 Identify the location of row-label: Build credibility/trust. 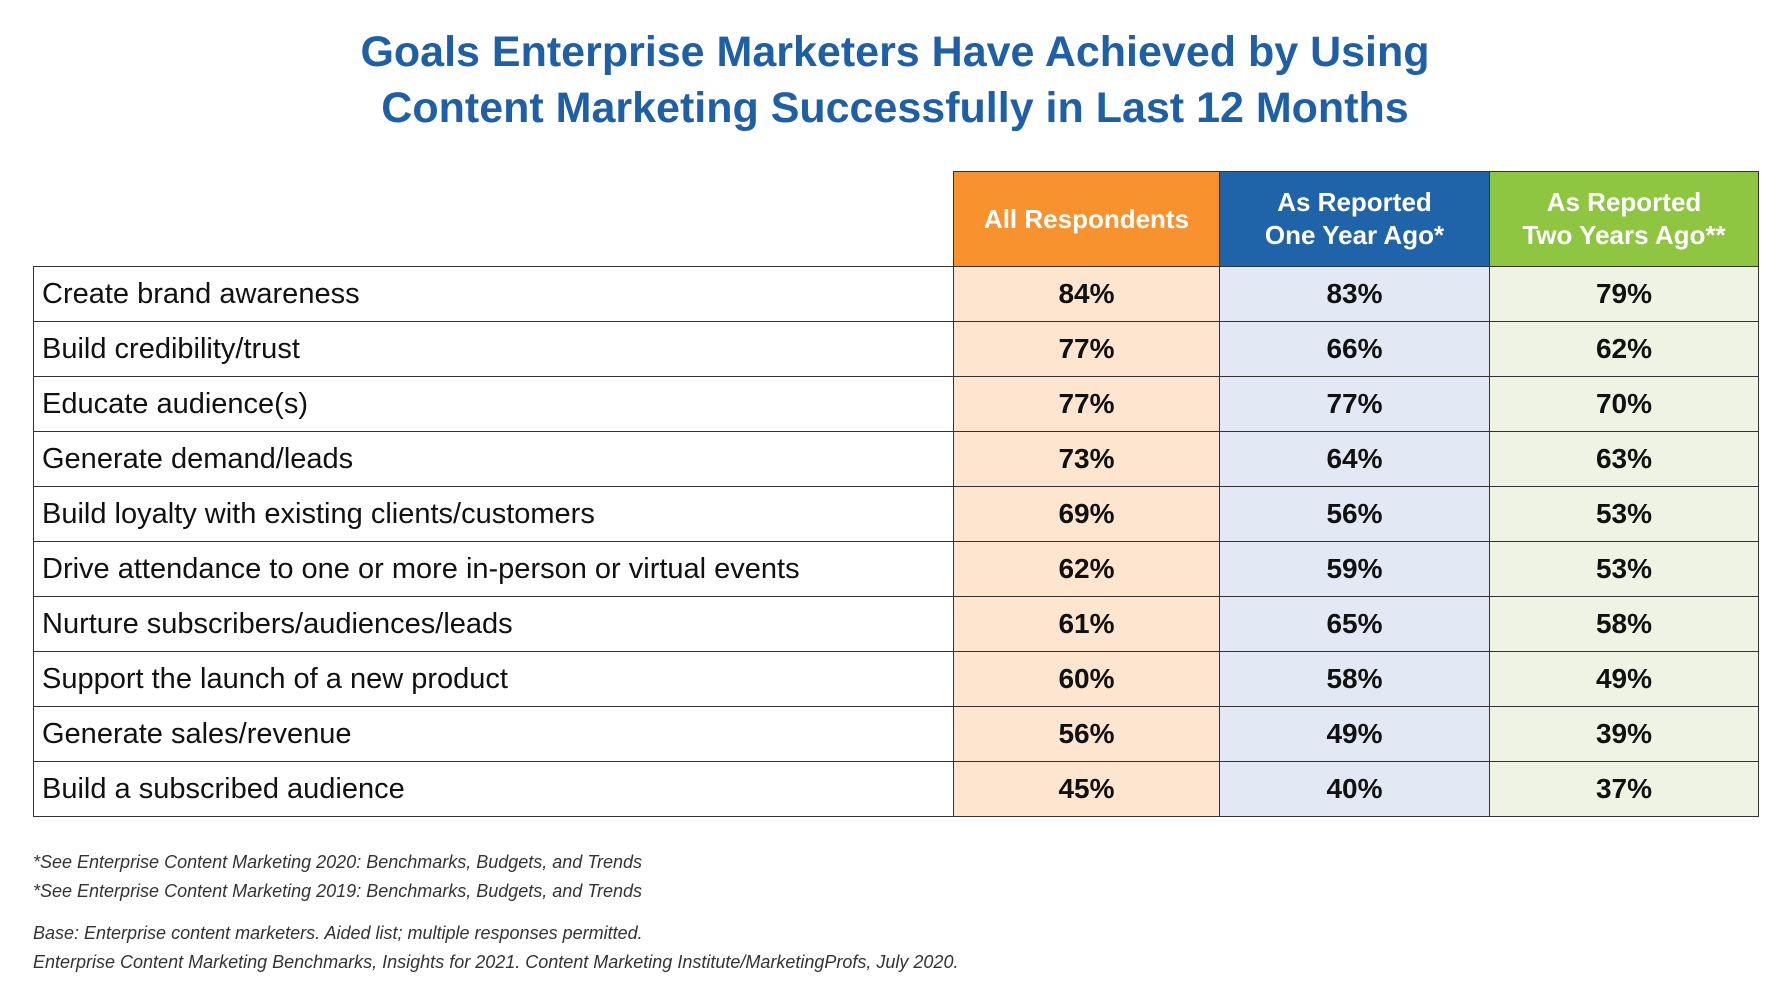
(493, 349).